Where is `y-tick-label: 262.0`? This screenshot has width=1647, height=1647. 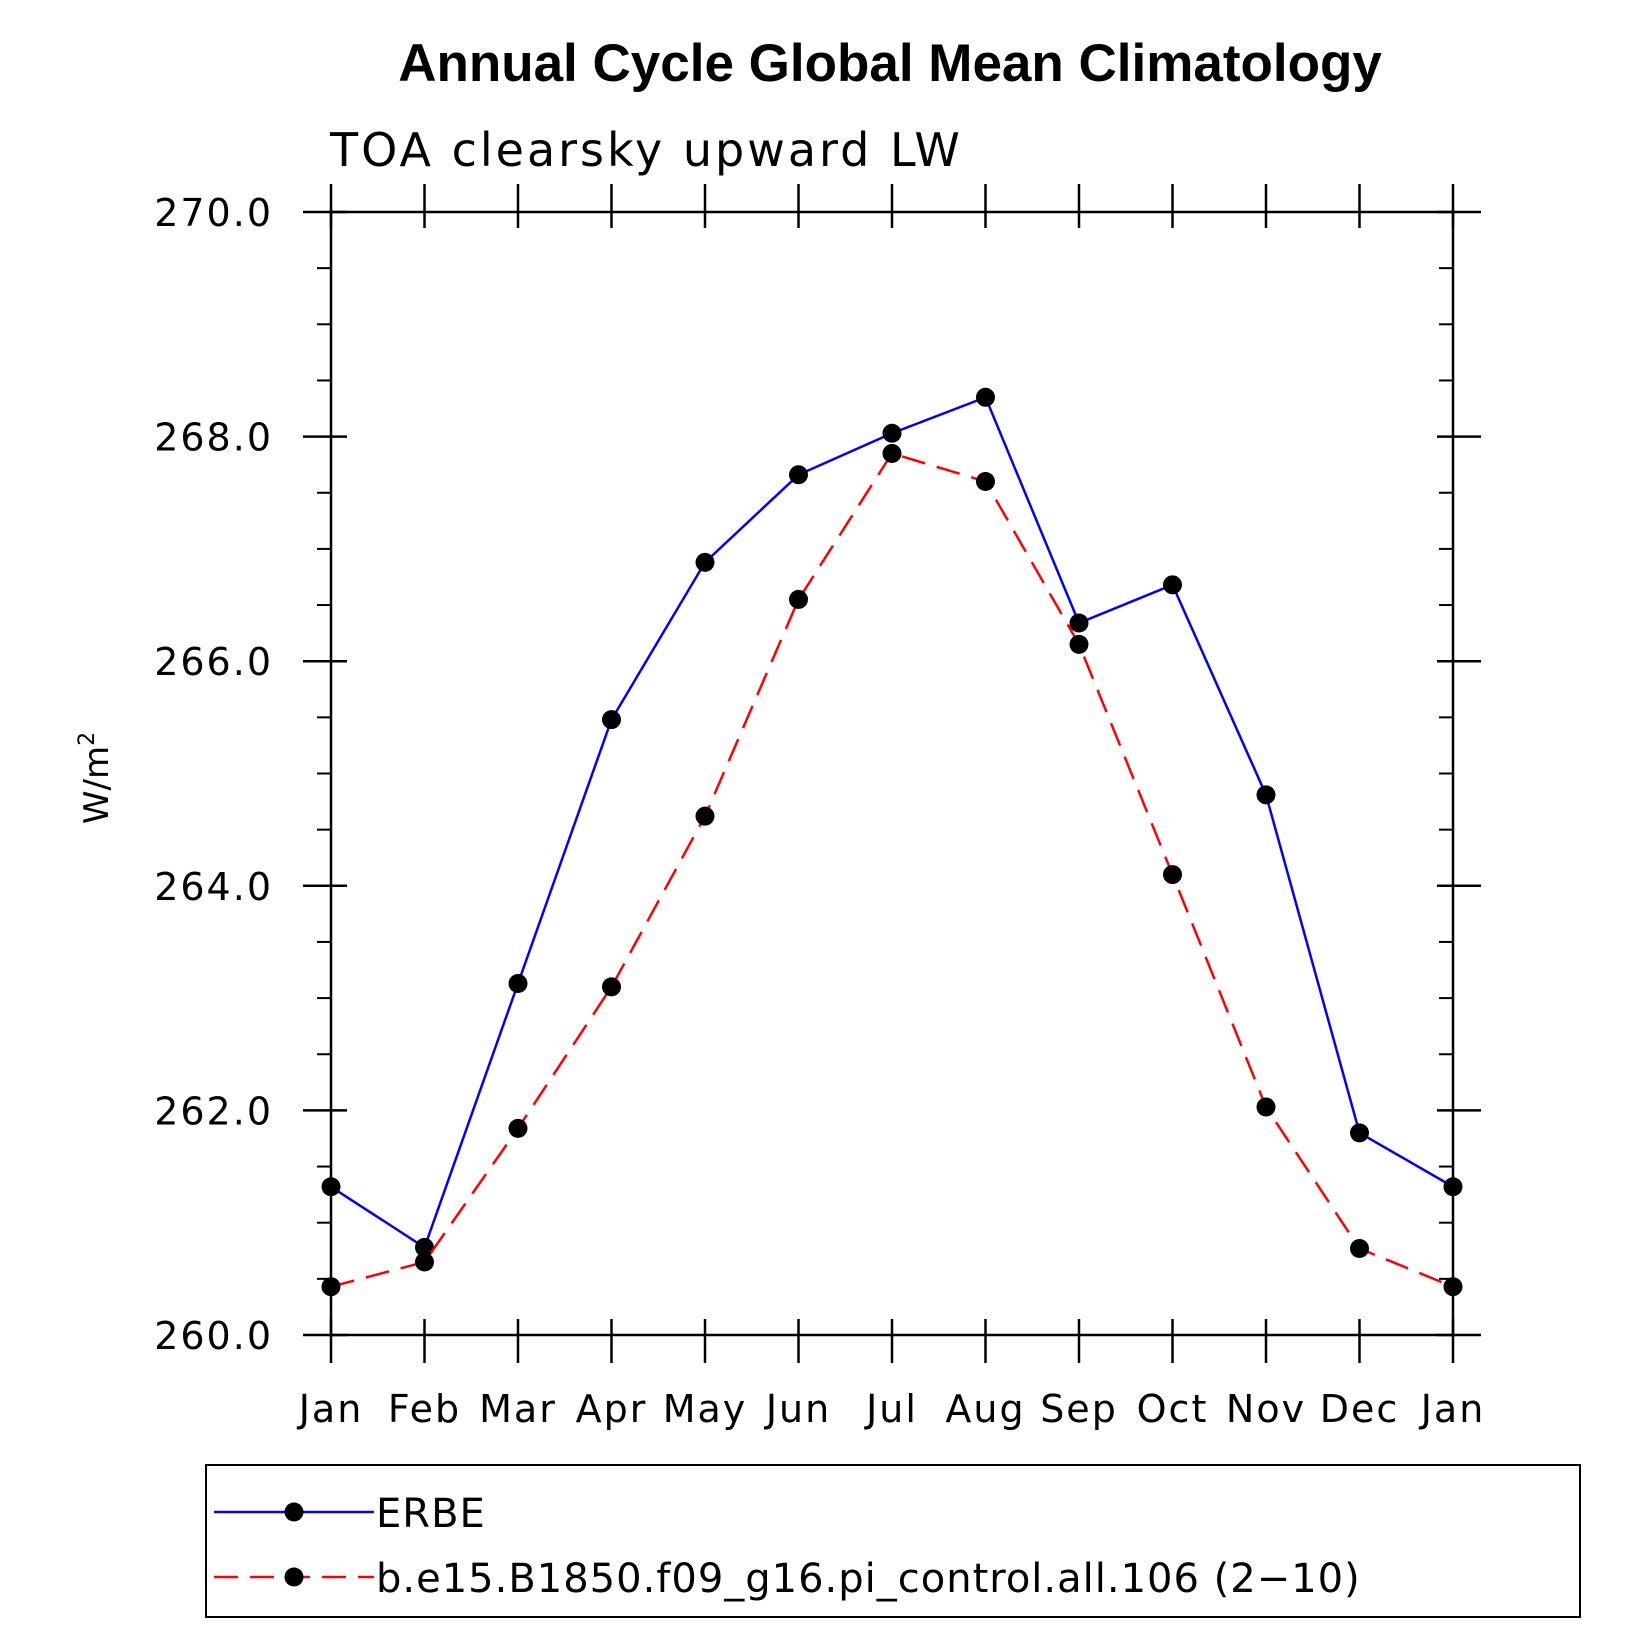 y-tick-label: 262.0 is located at coordinates (213, 1111).